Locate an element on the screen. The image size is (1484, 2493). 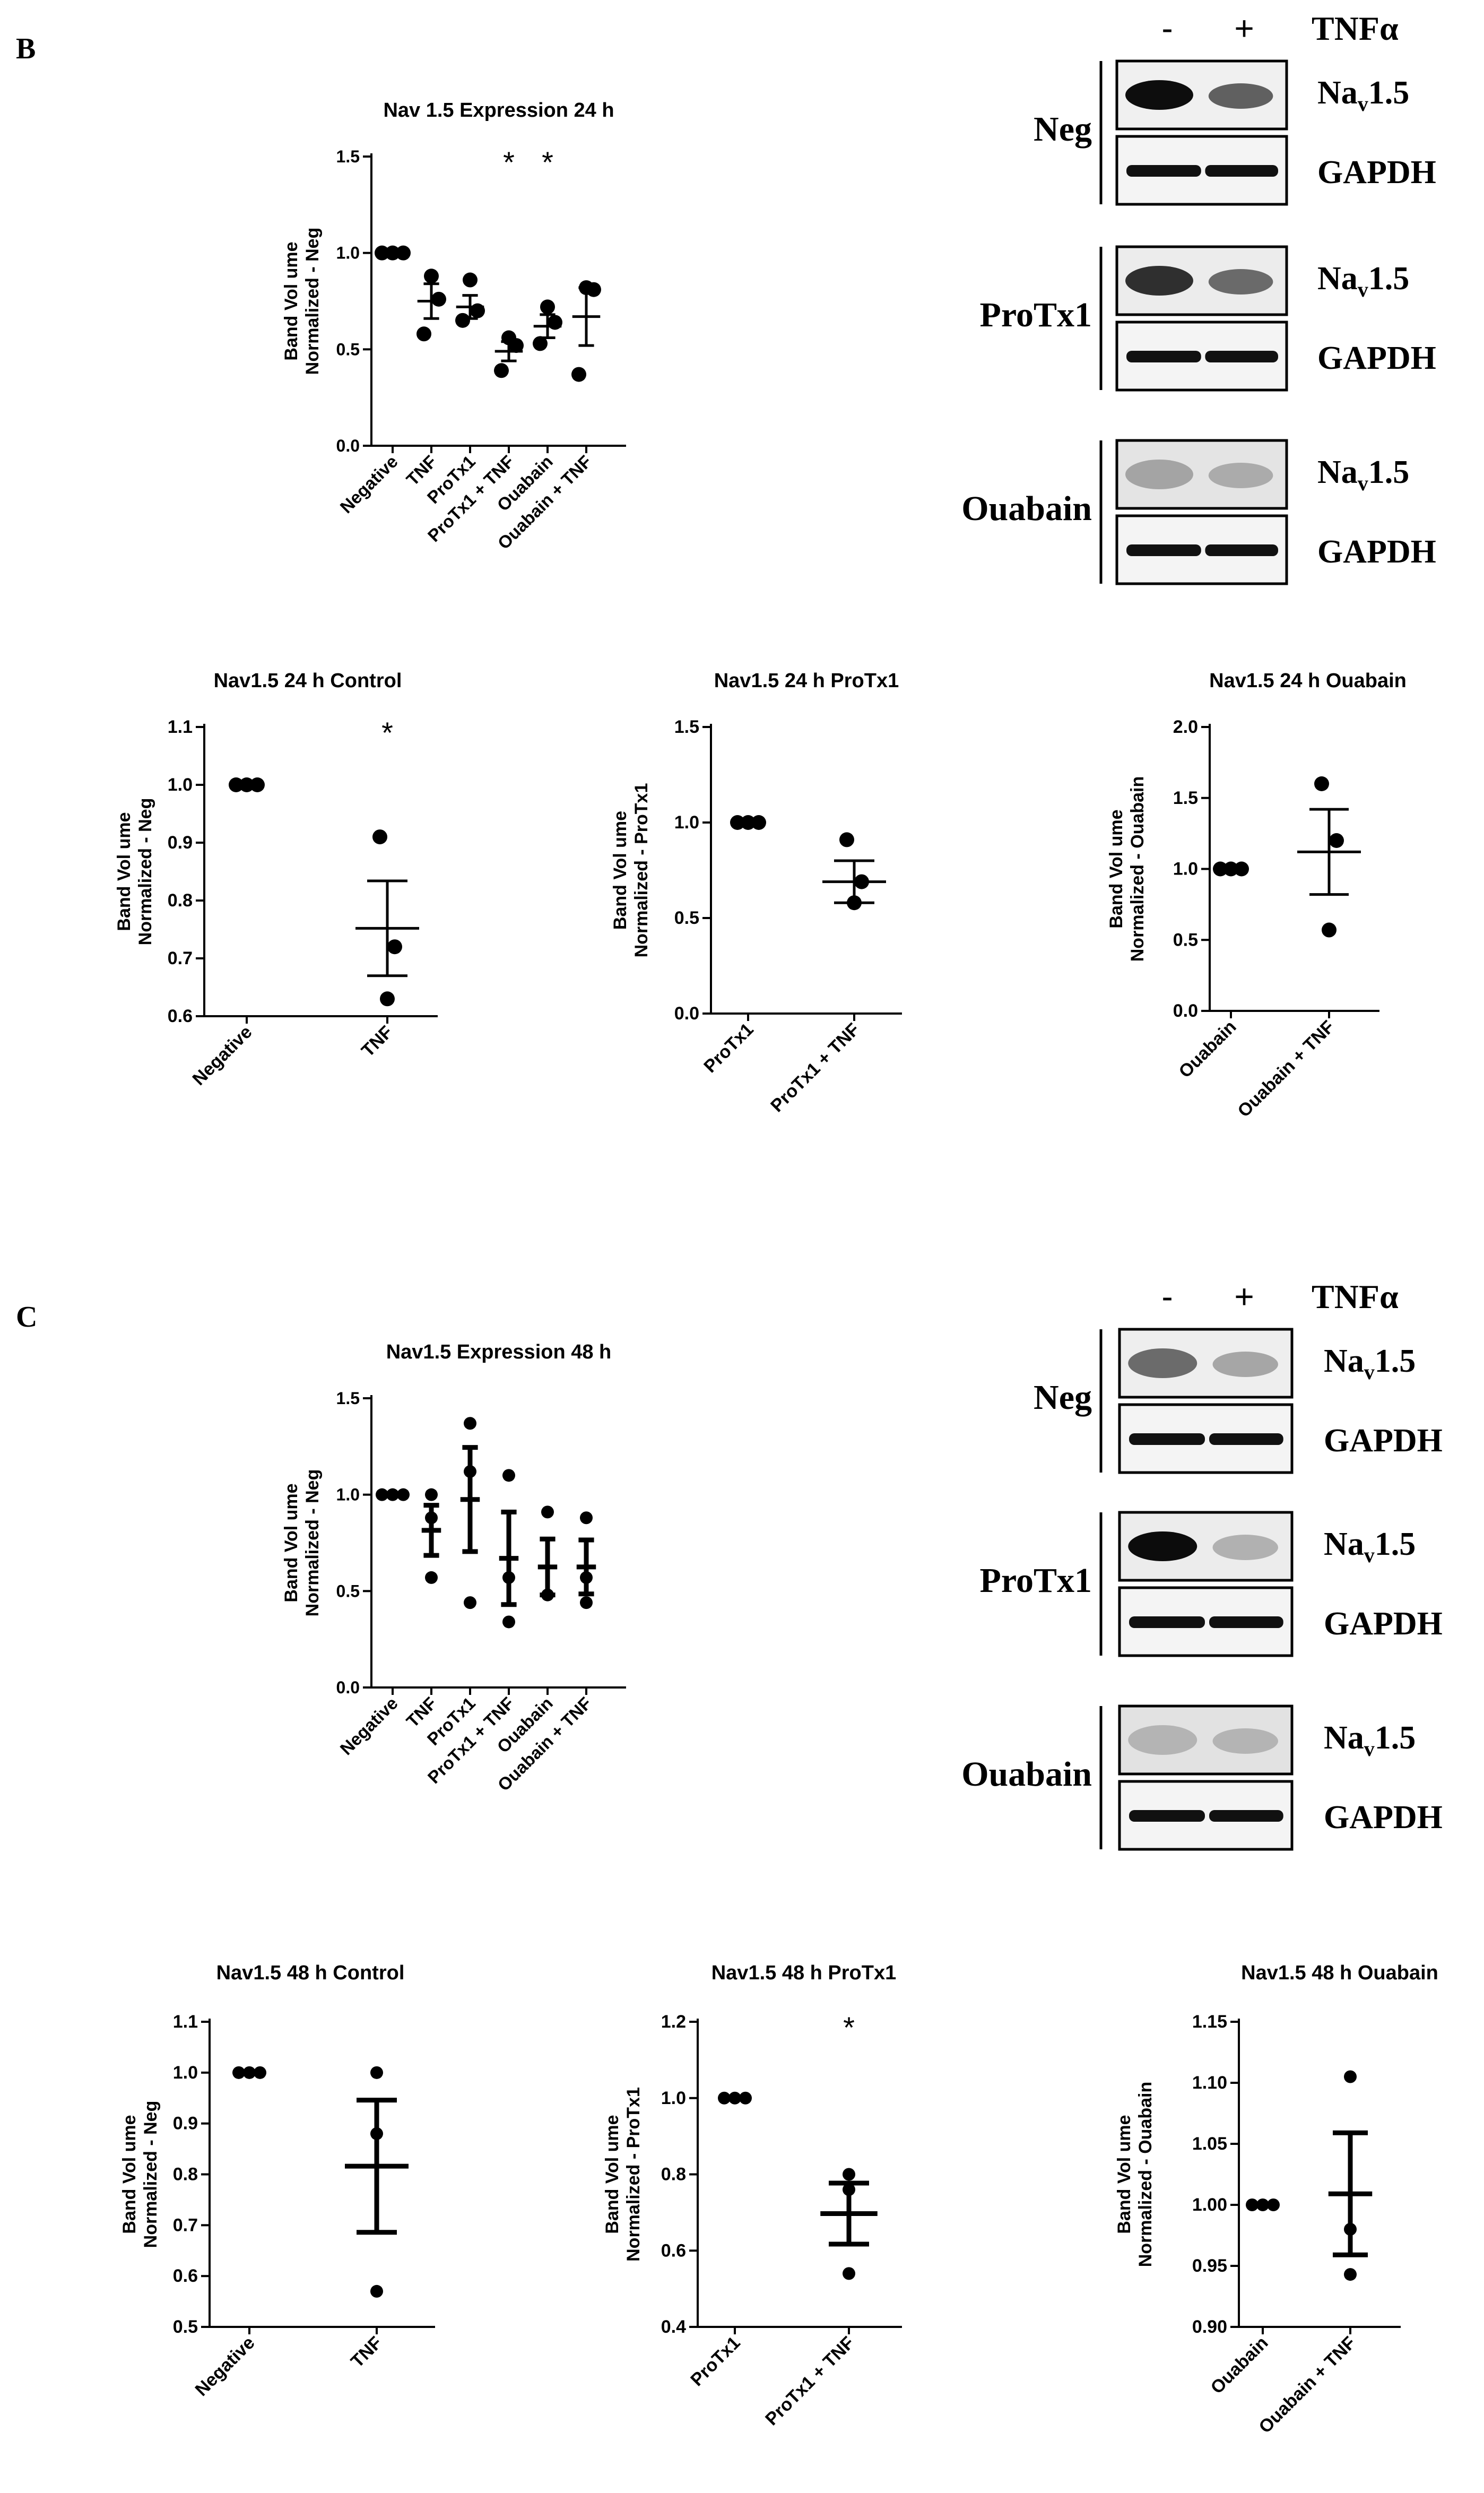
chart-title: Nav 1.5 Expression 24 h is located at coordinates (498, 110).